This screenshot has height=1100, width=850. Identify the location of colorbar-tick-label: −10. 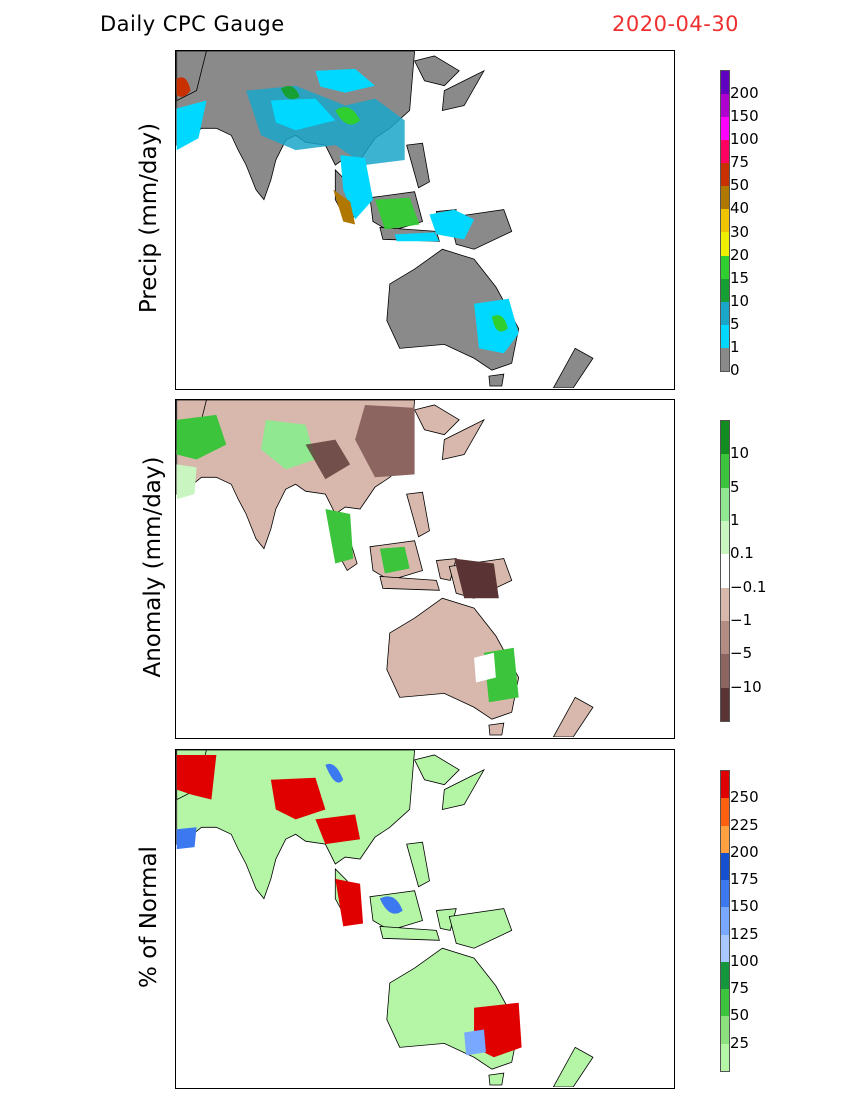
(746, 686).